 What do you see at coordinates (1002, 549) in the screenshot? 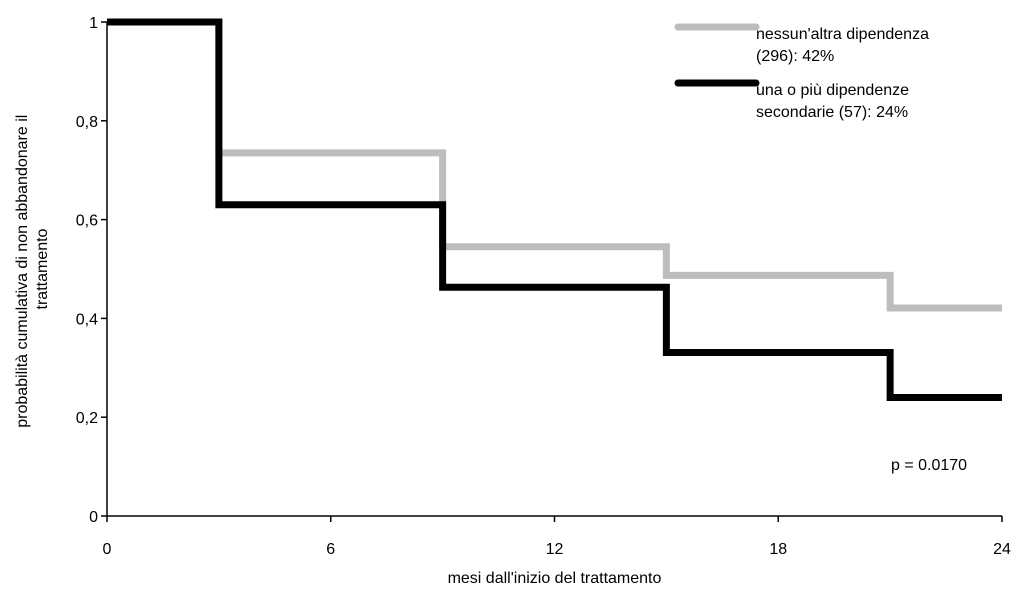
I see `x-tick-label: 24` at bounding box center [1002, 549].